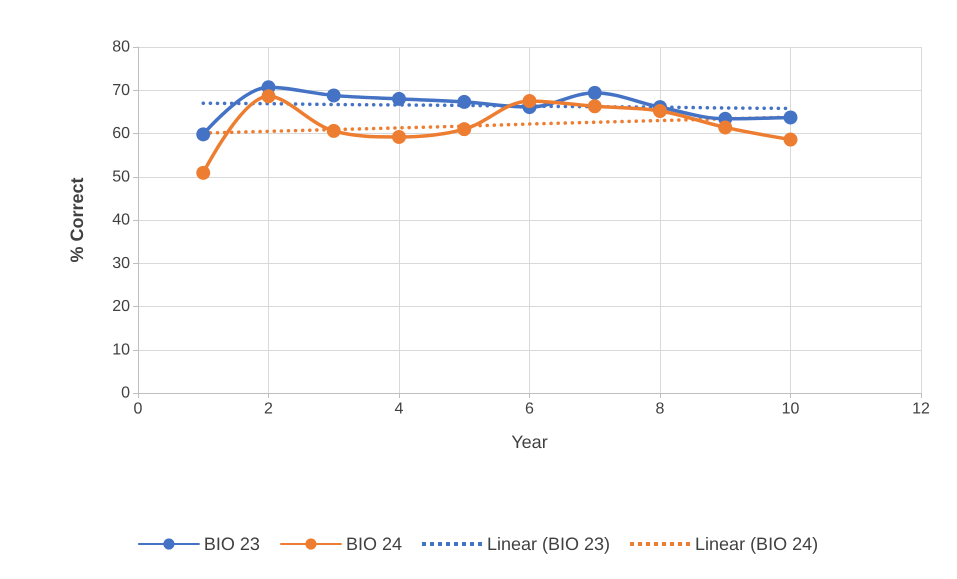 The image size is (957, 579). I want to click on y-axis-title: % Correct, so click(77, 220).